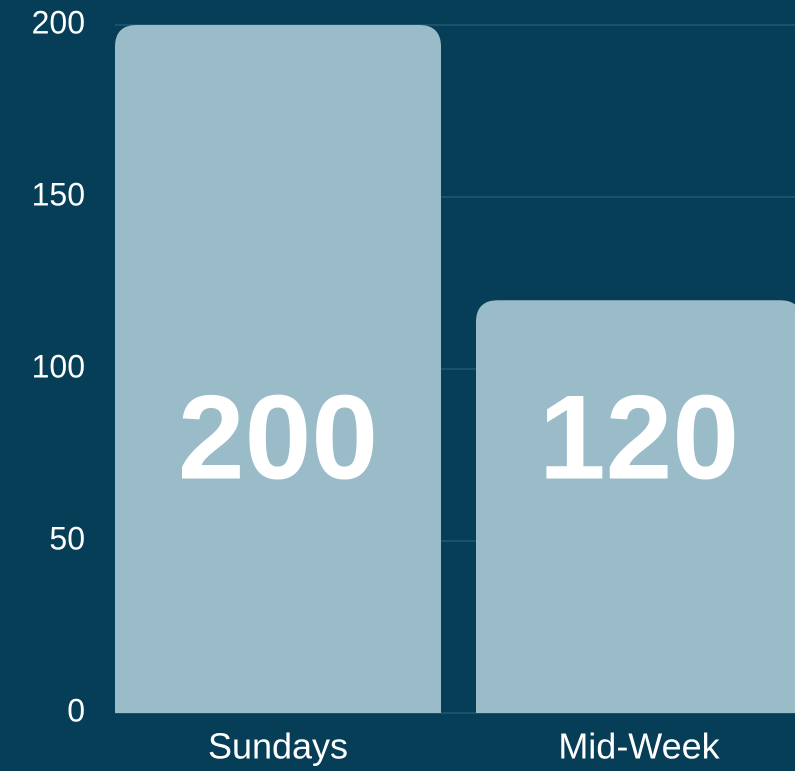 Image resolution: width=795 pixels, height=771 pixels. What do you see at coordinates (278, 438) in the screenshot?
I see `data-label: 200` at bounding box center [278, 438].